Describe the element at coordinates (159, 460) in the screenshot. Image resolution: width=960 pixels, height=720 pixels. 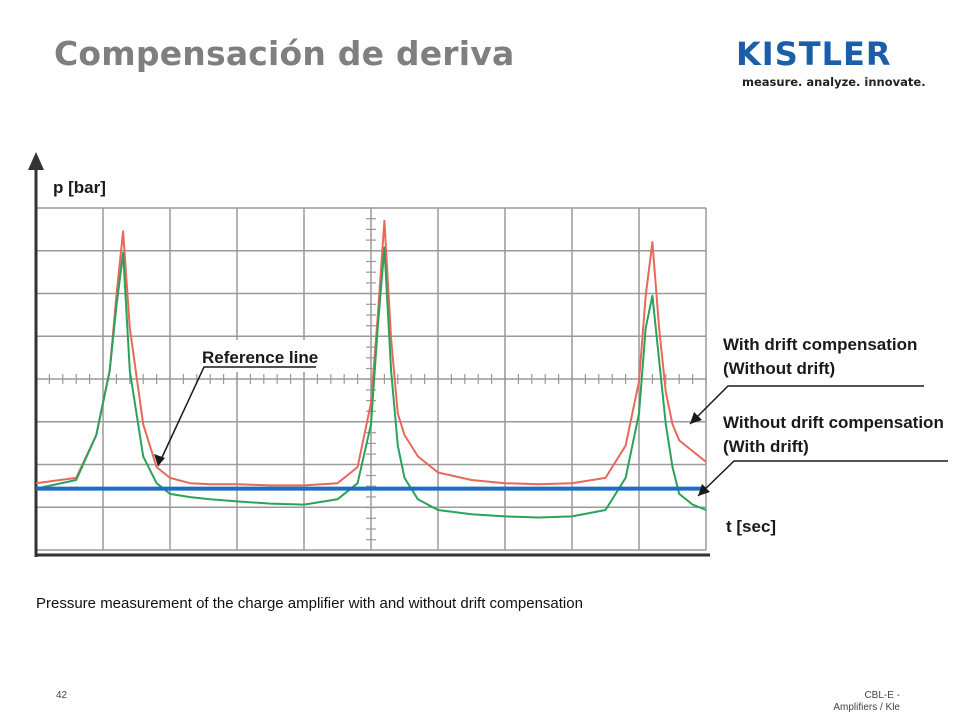
I see `reference-pointer-arrow` at that location.